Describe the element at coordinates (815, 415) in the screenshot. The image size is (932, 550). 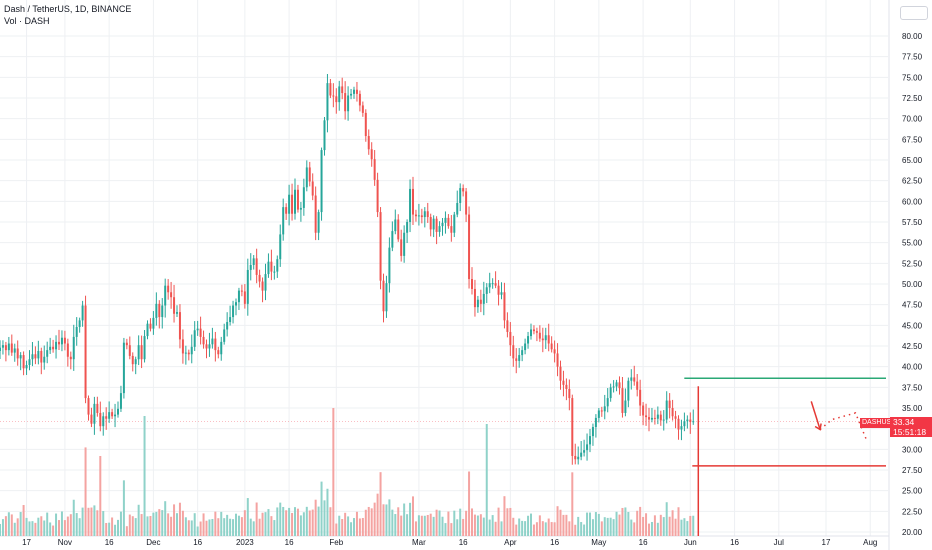
I see `projection-arrow` at that location.